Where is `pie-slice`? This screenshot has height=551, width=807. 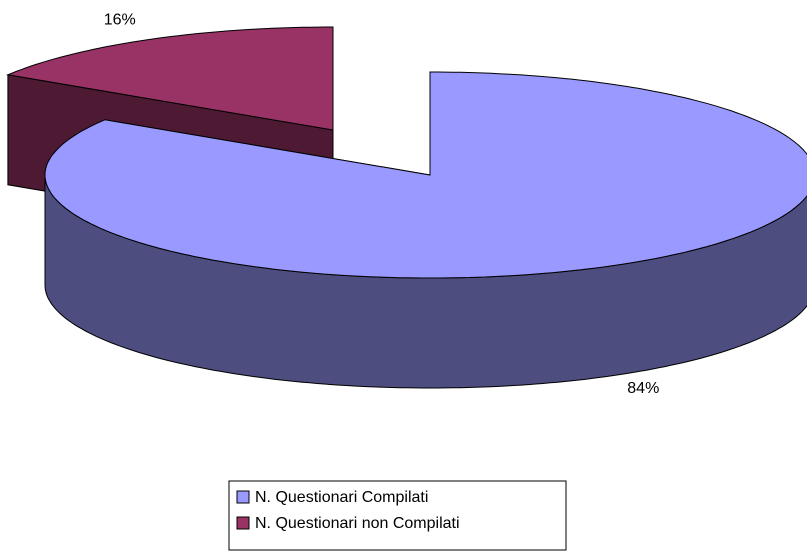 pie-slice is located at coordinates (170, 78).